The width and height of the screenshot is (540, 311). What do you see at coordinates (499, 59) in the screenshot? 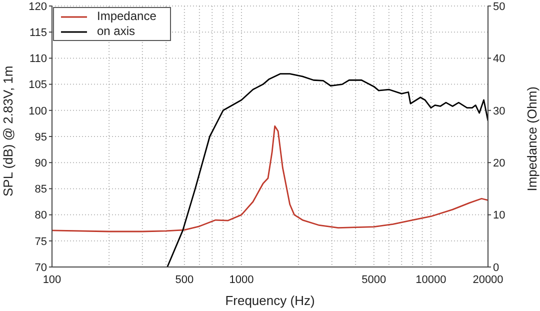
I see `y2-tick-label: 40` at bounding box center [499, 59].